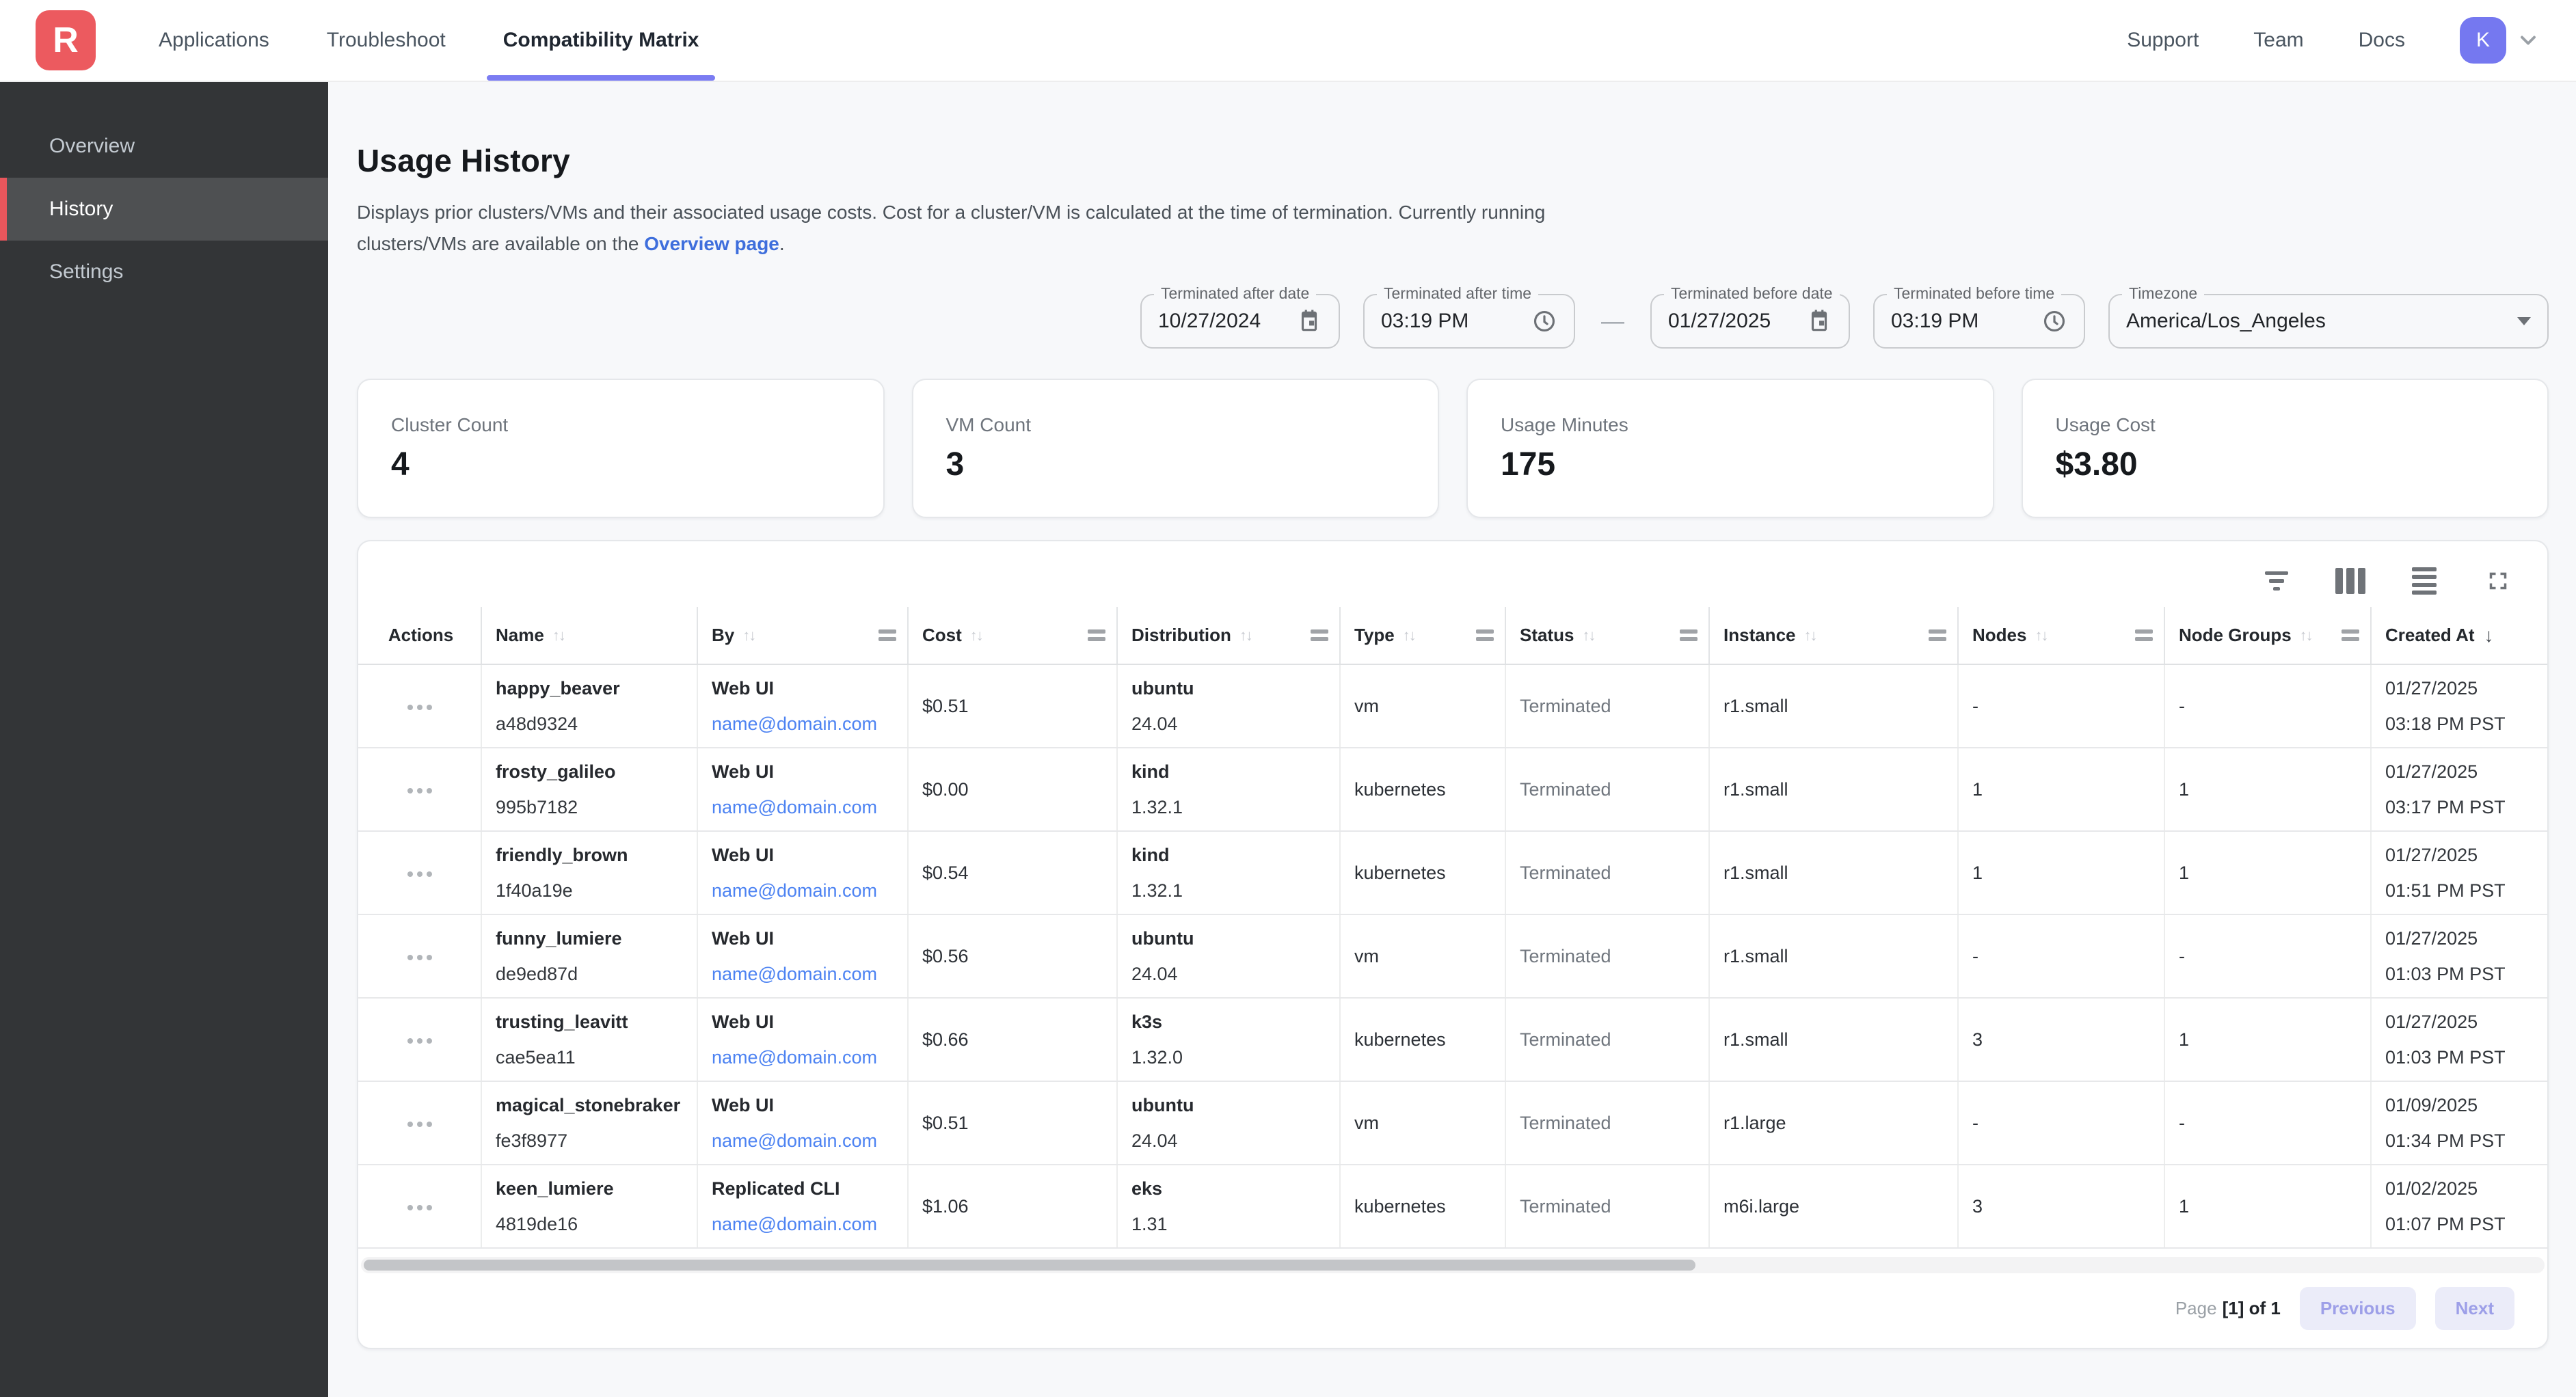 Image resolution: width=2576 pixels, height=1397 pixels. What do you see at coordinates (2061, 636) in the screenshot?
I see `column-header-nodes: Nodes ↑↓` at bounding box center [2061, 636].